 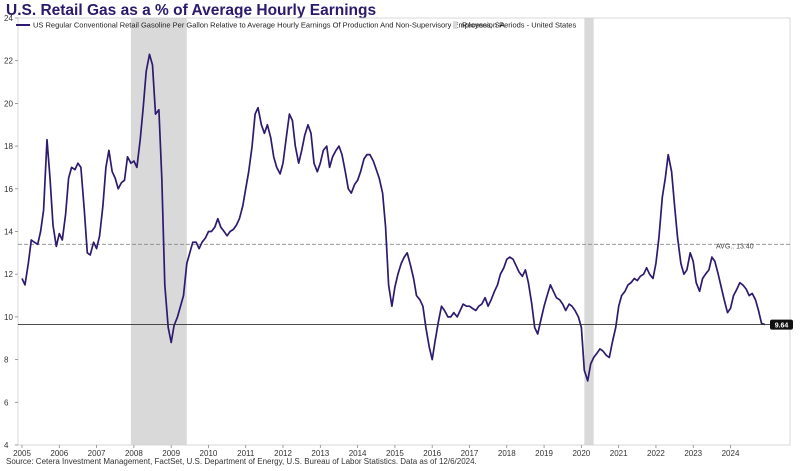 I want to click on x-tick-label-2022: 2022, so click(x=656, y=453).